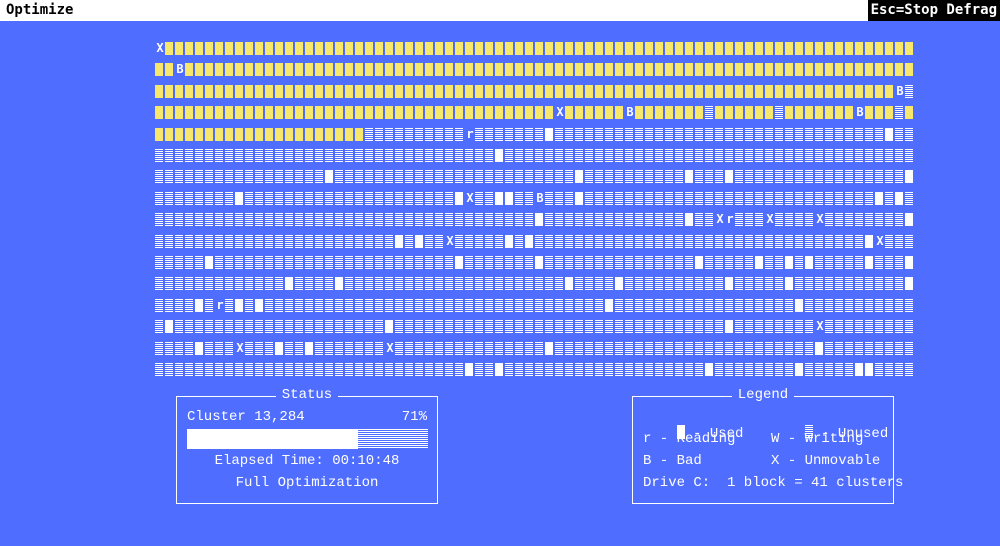  Describe the element at coordinates (933, 10) in the screenshot. I see `stop-defrag-hint: Esc=Stop Defrag` at that location.